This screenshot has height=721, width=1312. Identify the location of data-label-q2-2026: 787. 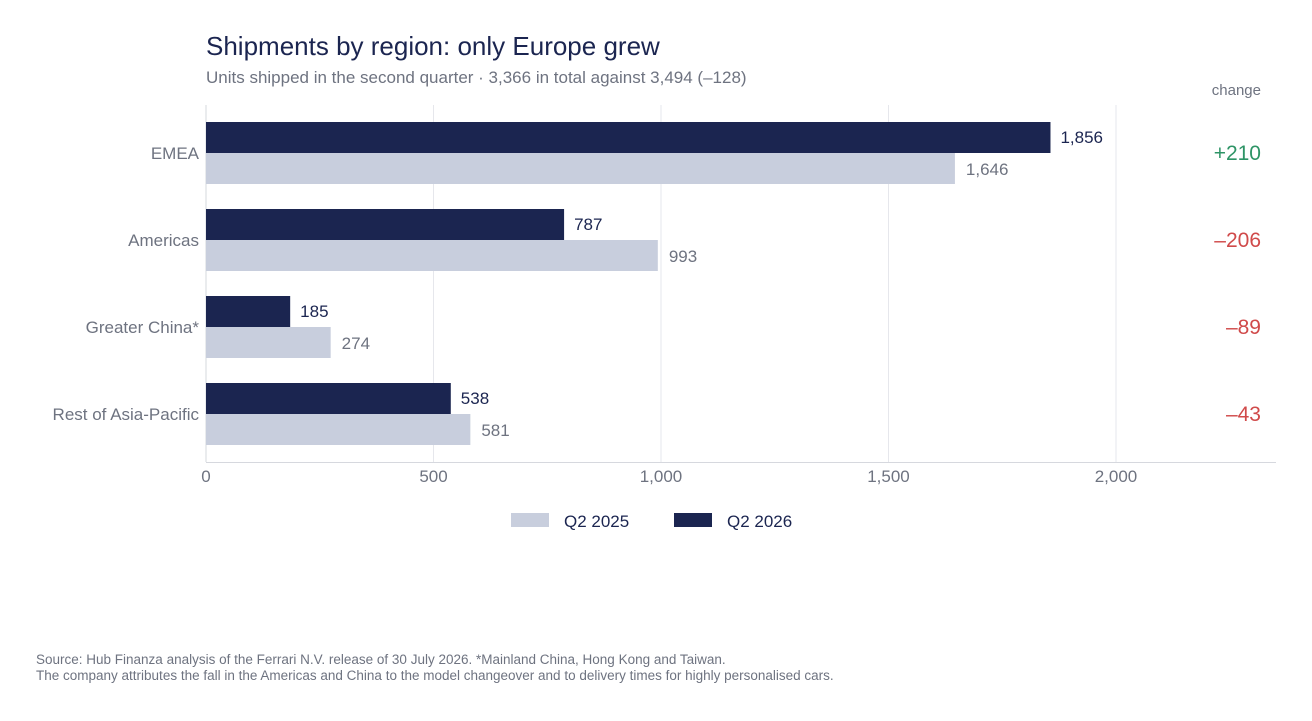
(588, 224).